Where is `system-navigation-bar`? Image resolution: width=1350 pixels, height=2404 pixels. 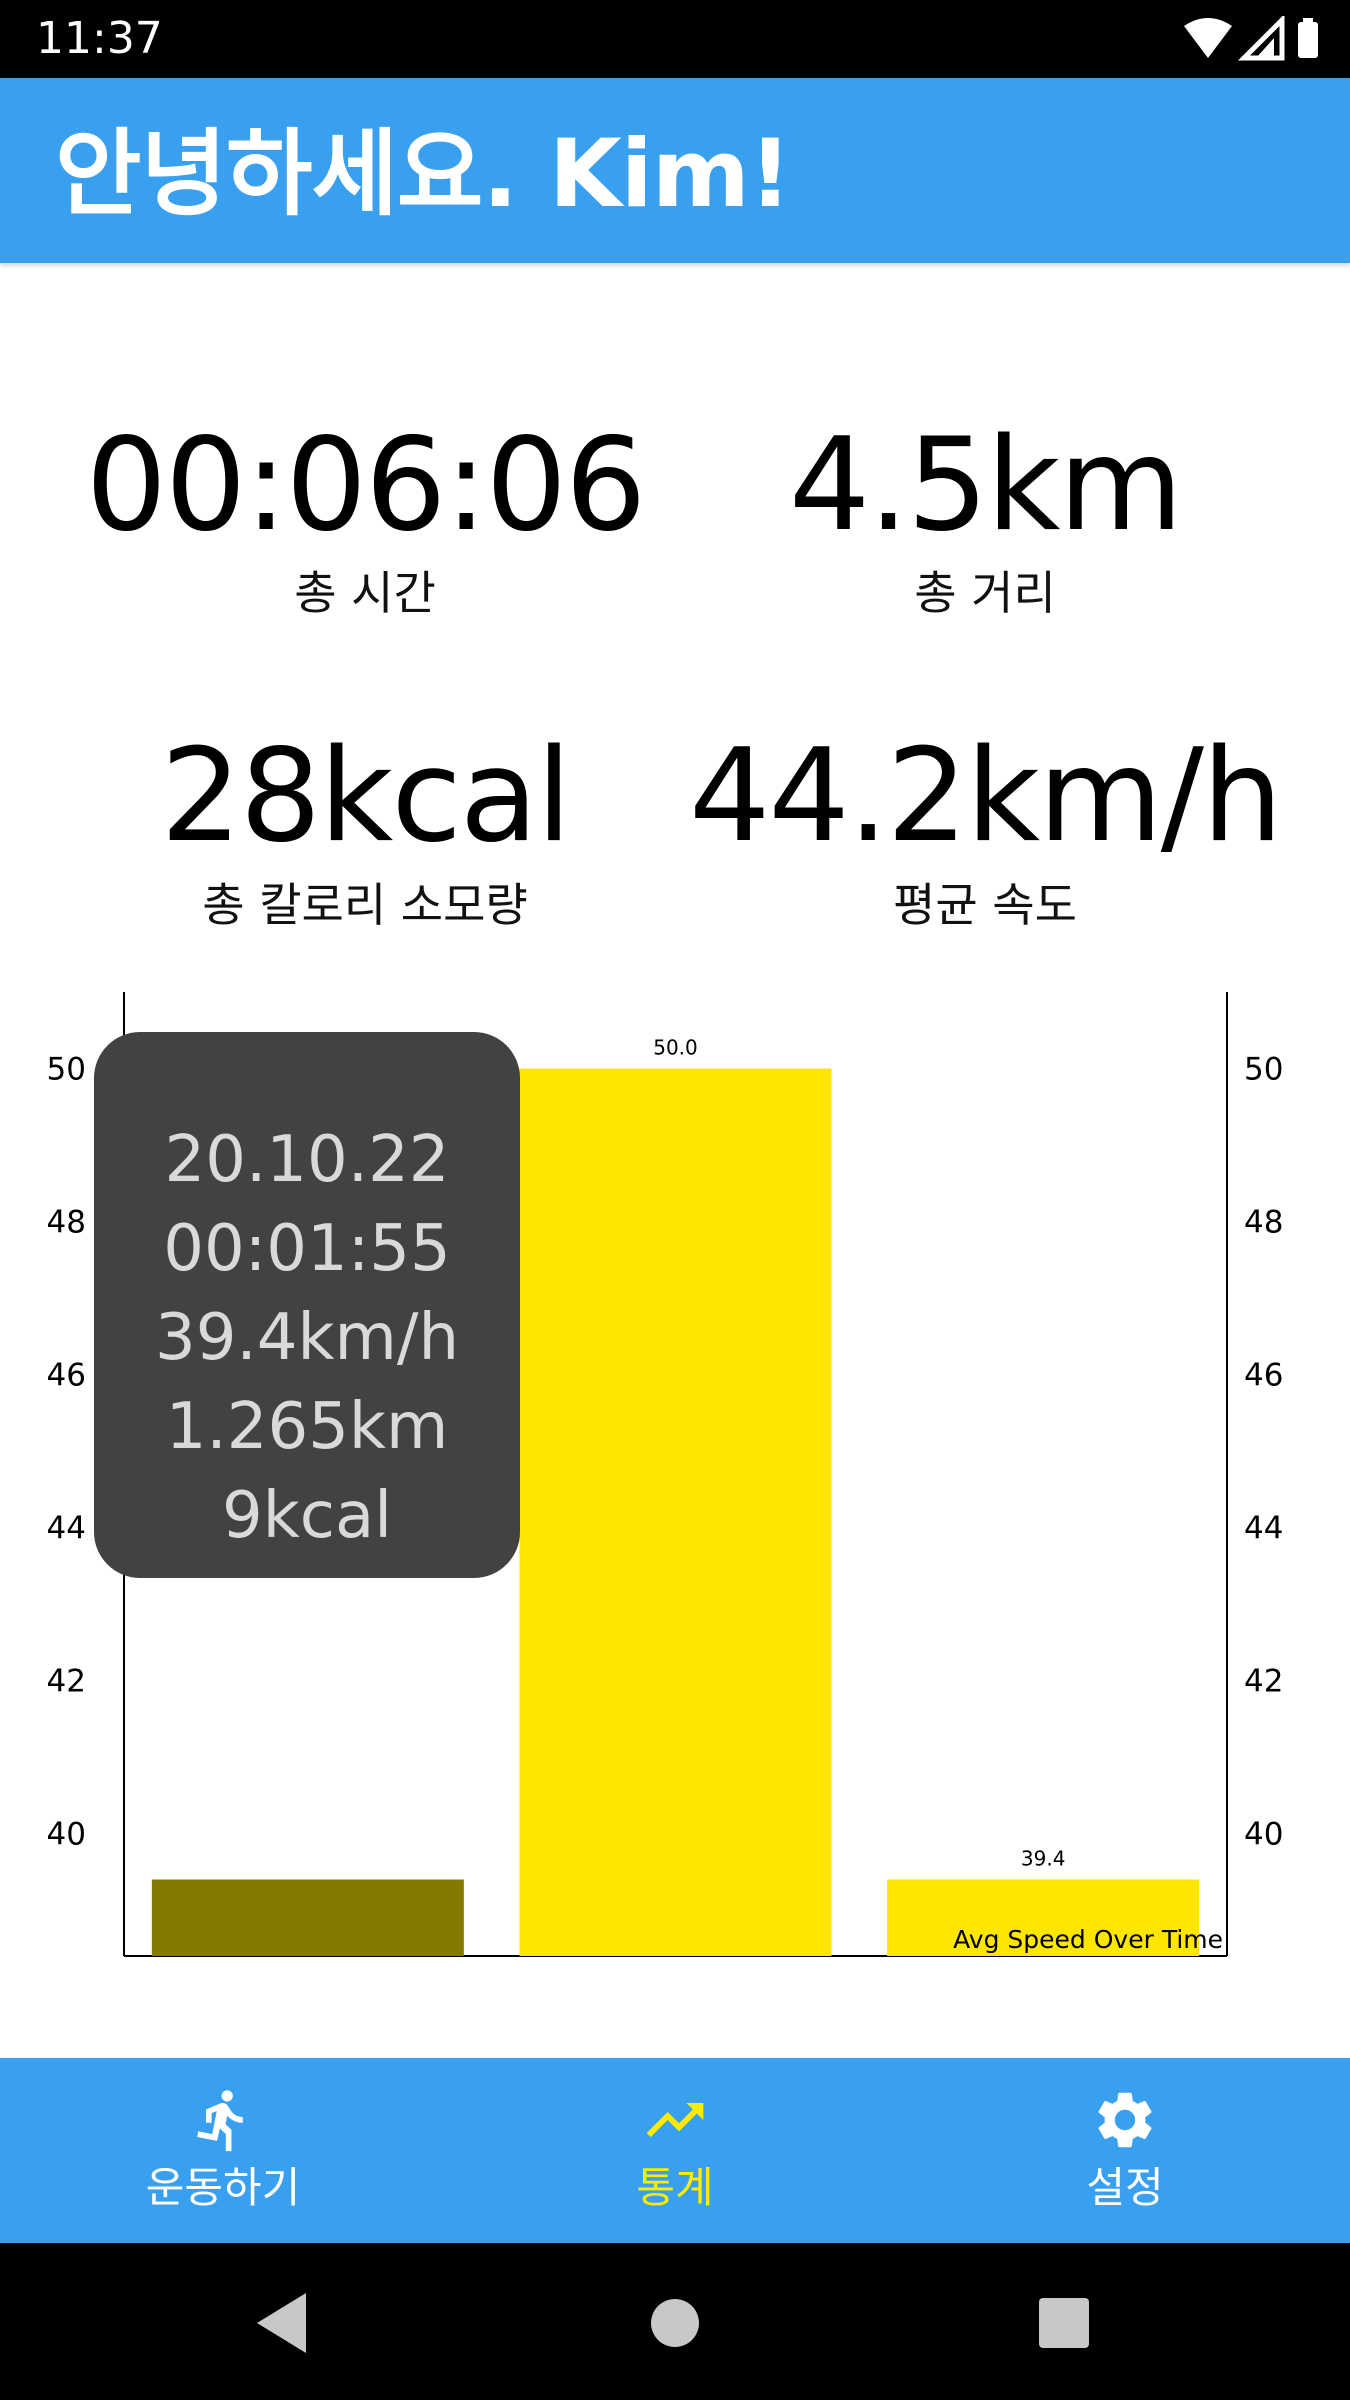 system-navigation-bar is located at coordinates (675, 2321).